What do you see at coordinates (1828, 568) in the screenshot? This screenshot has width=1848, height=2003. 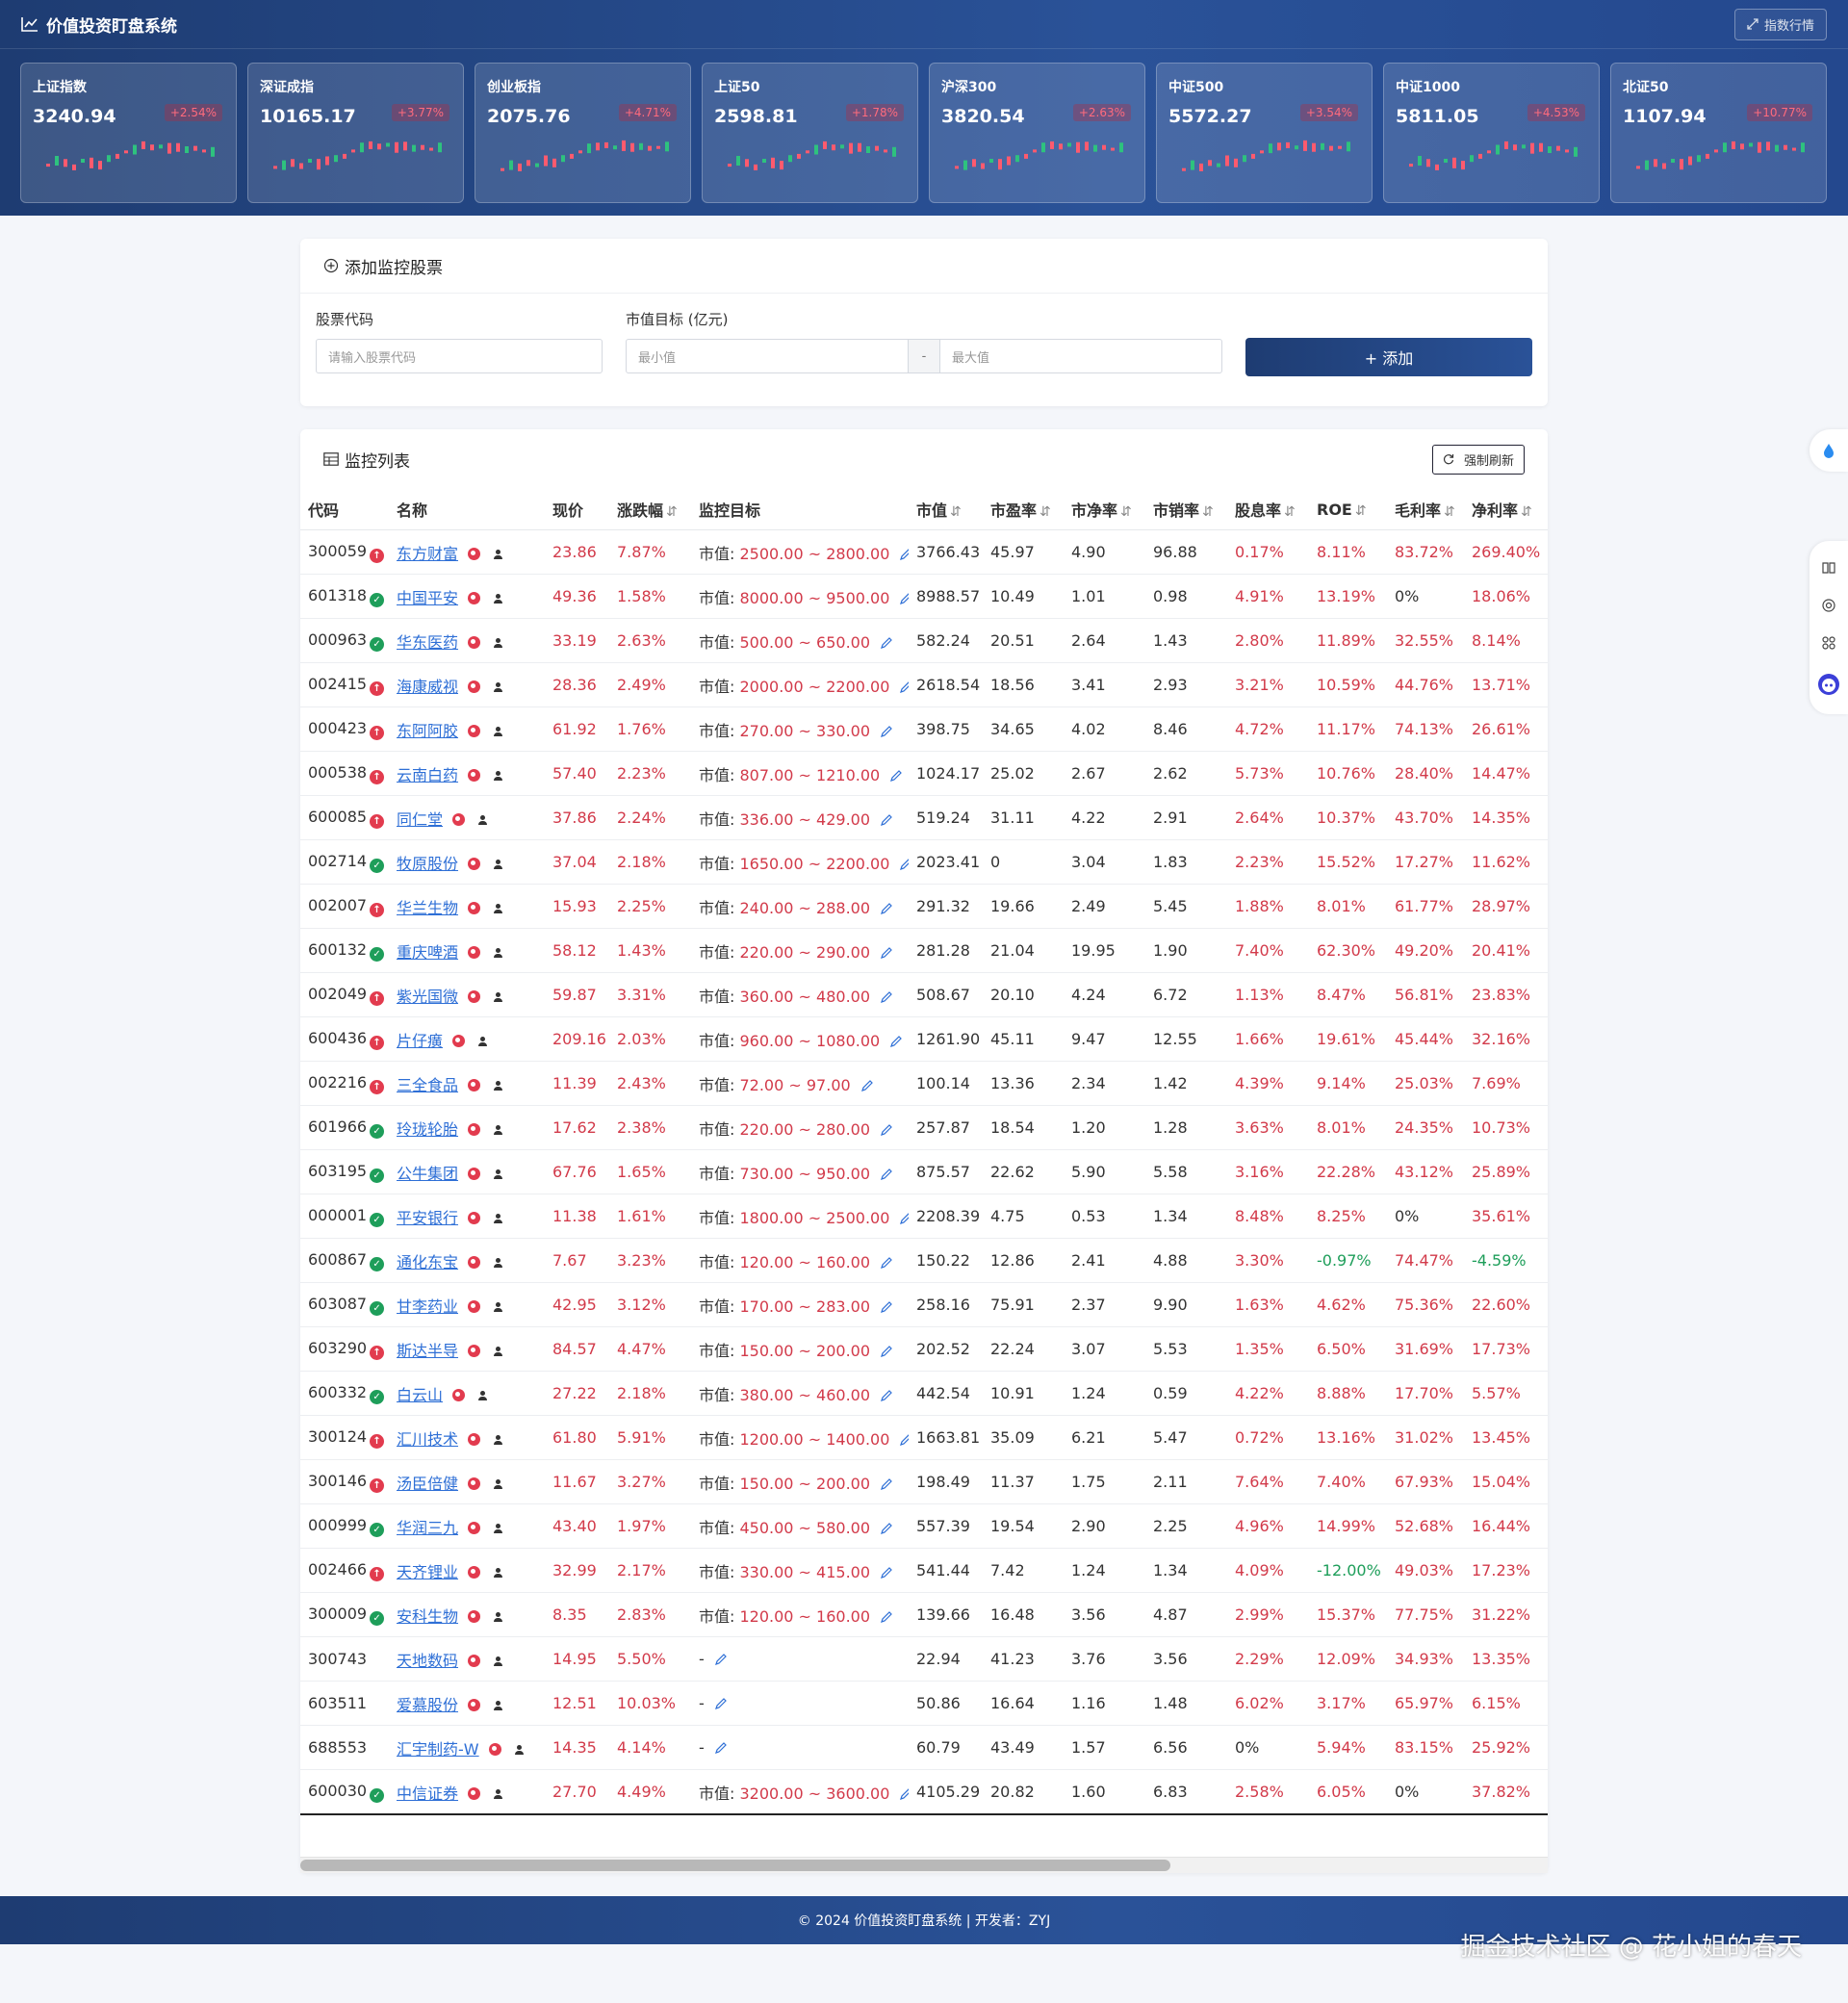 I see `book-icon` at bounding box center [1828, 568].